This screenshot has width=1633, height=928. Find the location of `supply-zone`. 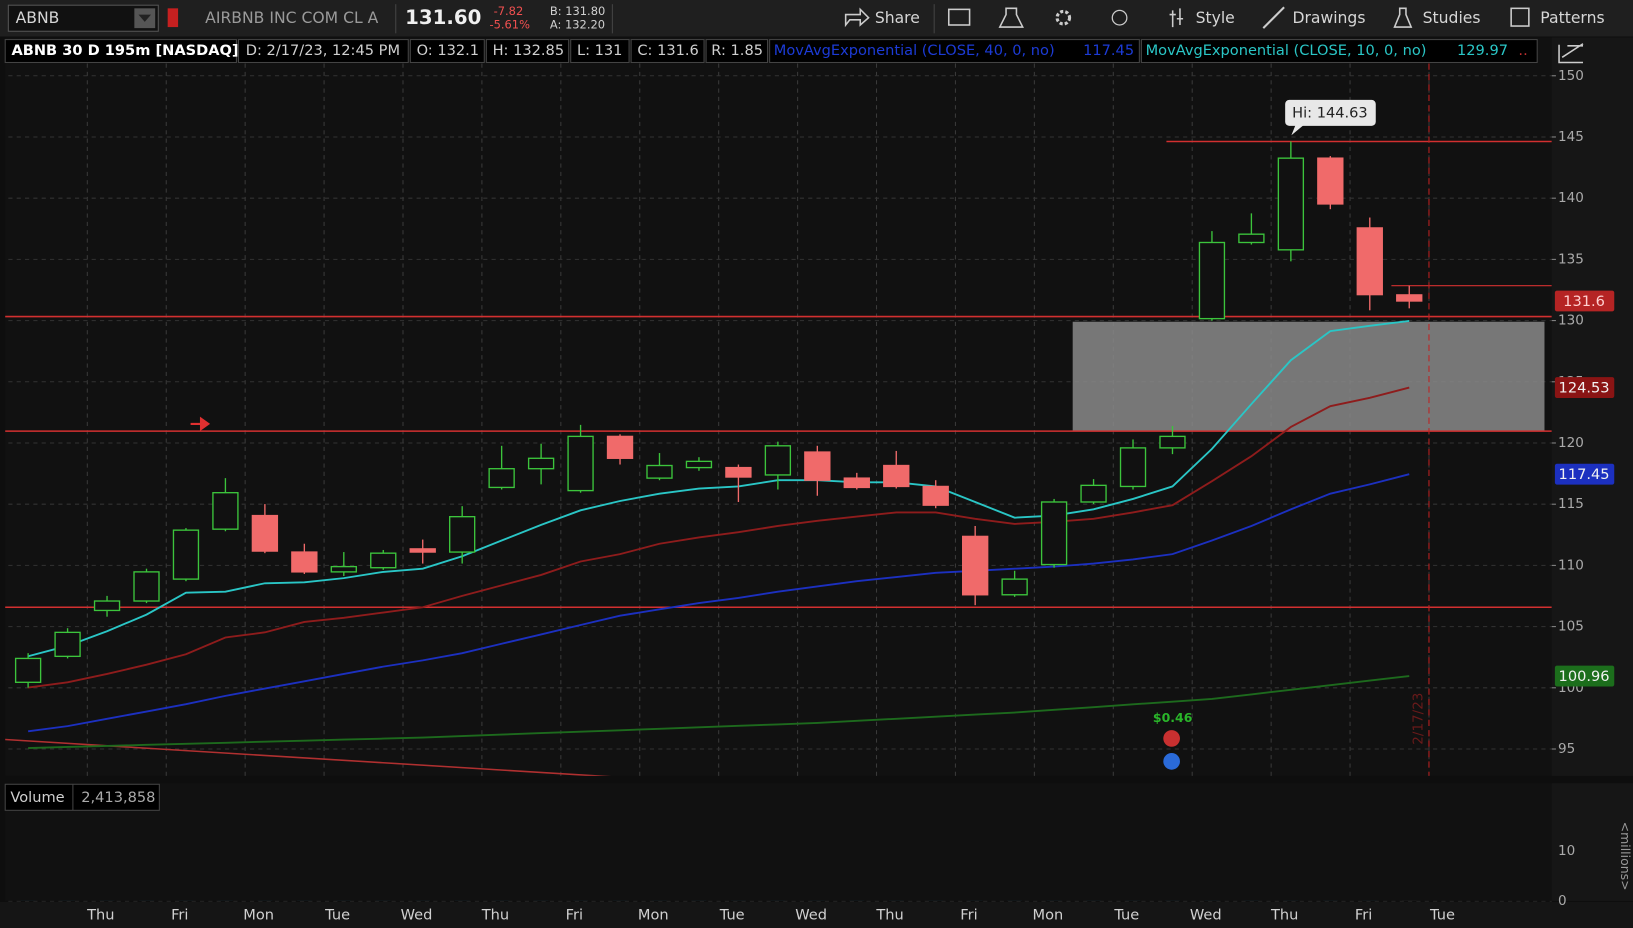

supply-zone is located at coordinates (1308, 376).